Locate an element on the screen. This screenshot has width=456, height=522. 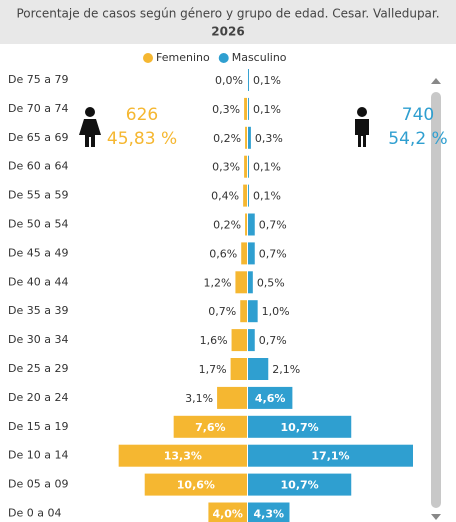
category-label: De 75 a 79 is located at coordinates (38, 79).